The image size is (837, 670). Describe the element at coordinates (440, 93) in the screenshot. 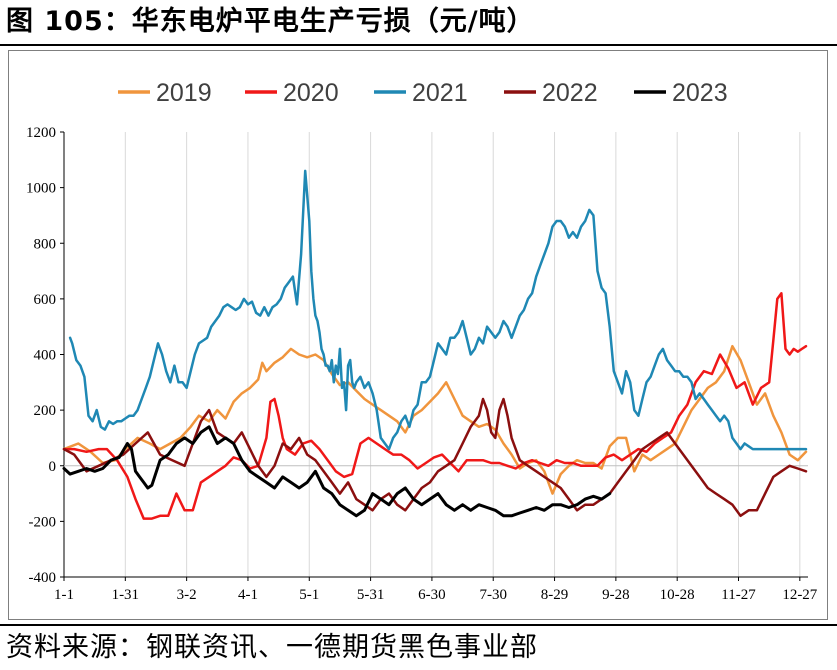

I see `legend-label-2021: 2021` at that location.